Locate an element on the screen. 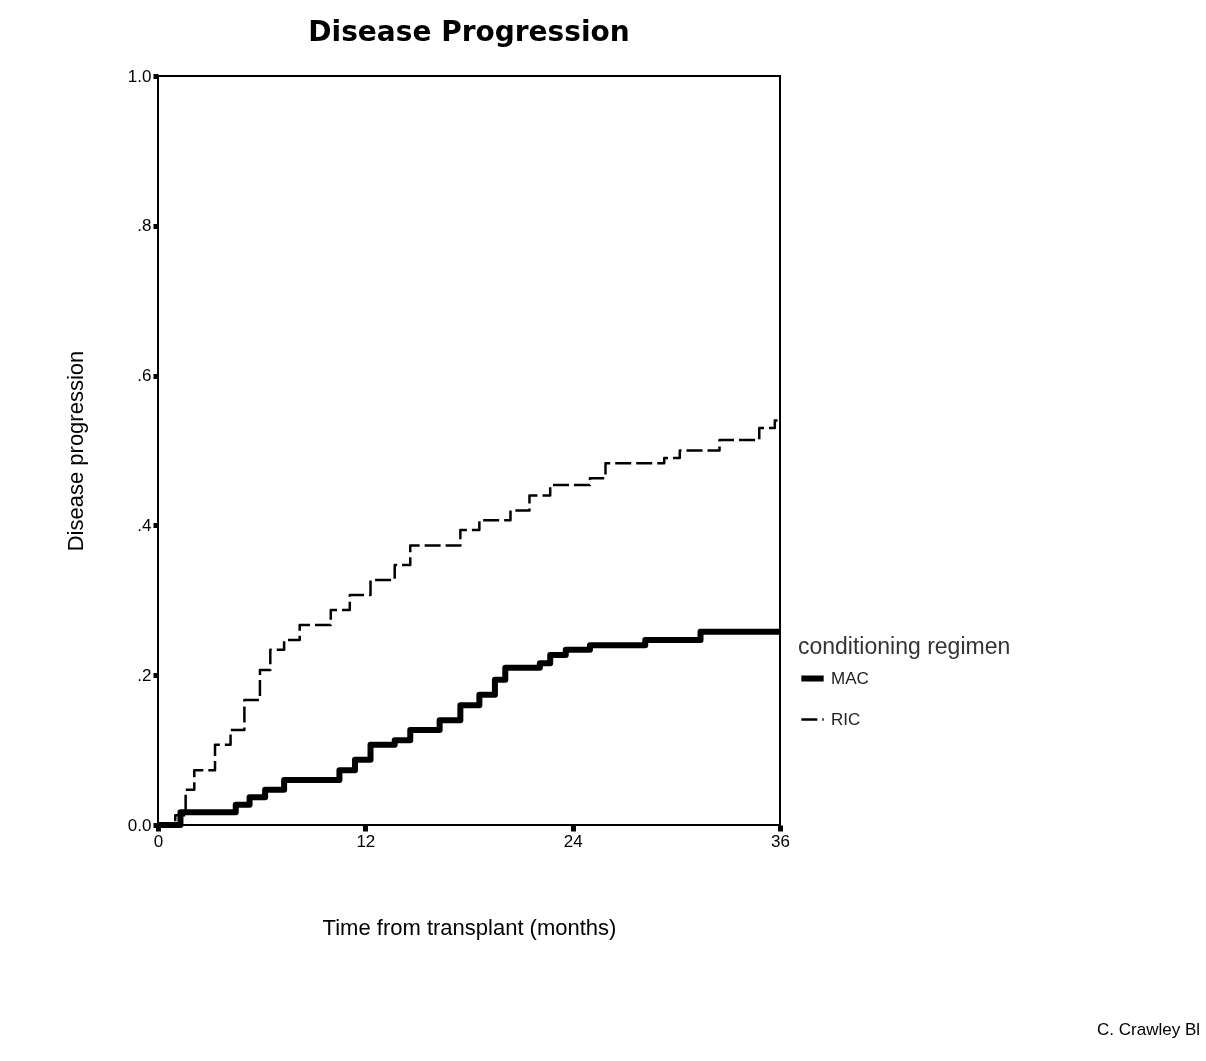 The width and height of the screenshot is (1206, 1061). y-tick-label: .6 is located at coordinates (144, 376).